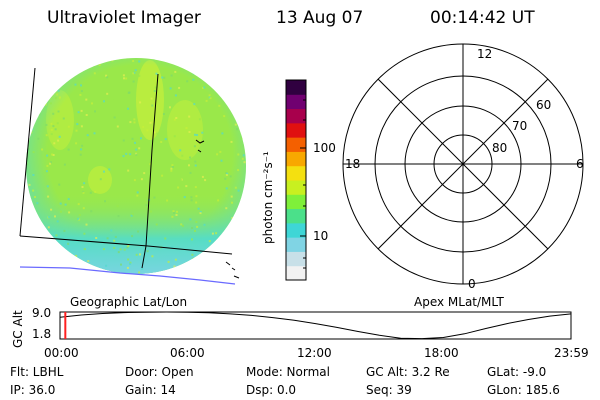 The image size is (600, 400). Describe the element at coordinates (544, 105) in the screenshot. I see `polar-mlat-label: 60` at that location.